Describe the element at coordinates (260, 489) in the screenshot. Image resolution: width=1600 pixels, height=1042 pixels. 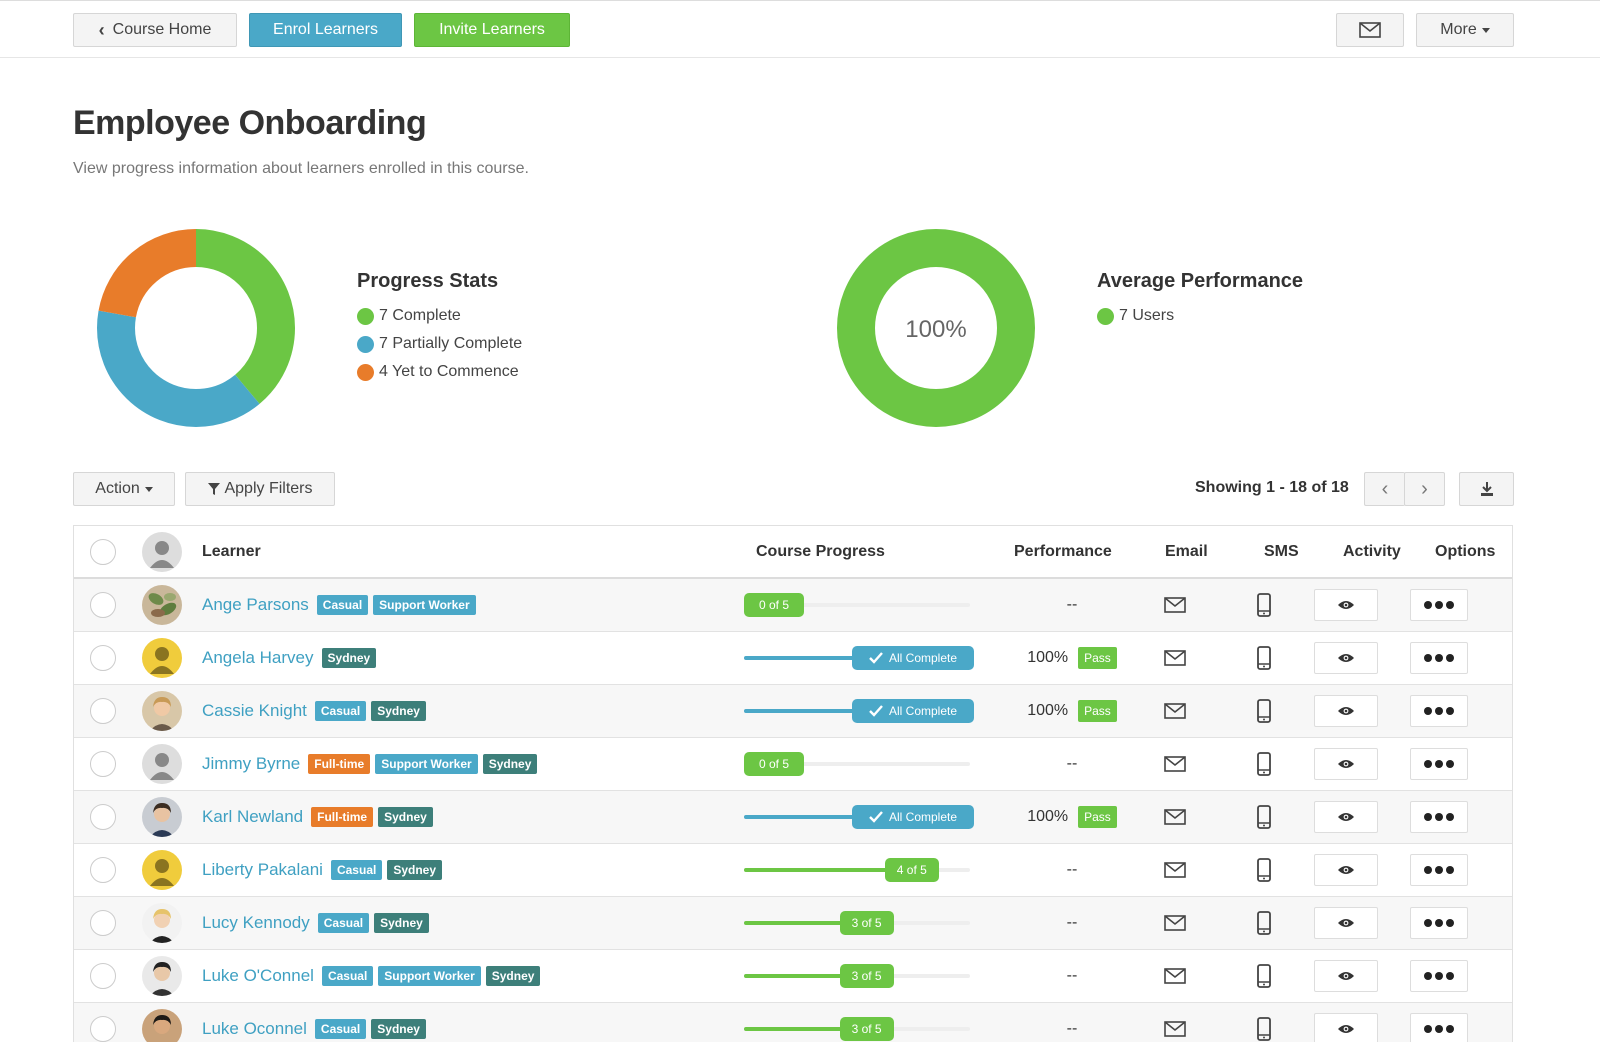
I see `apply-filters-button: Apply Filters` at that location.